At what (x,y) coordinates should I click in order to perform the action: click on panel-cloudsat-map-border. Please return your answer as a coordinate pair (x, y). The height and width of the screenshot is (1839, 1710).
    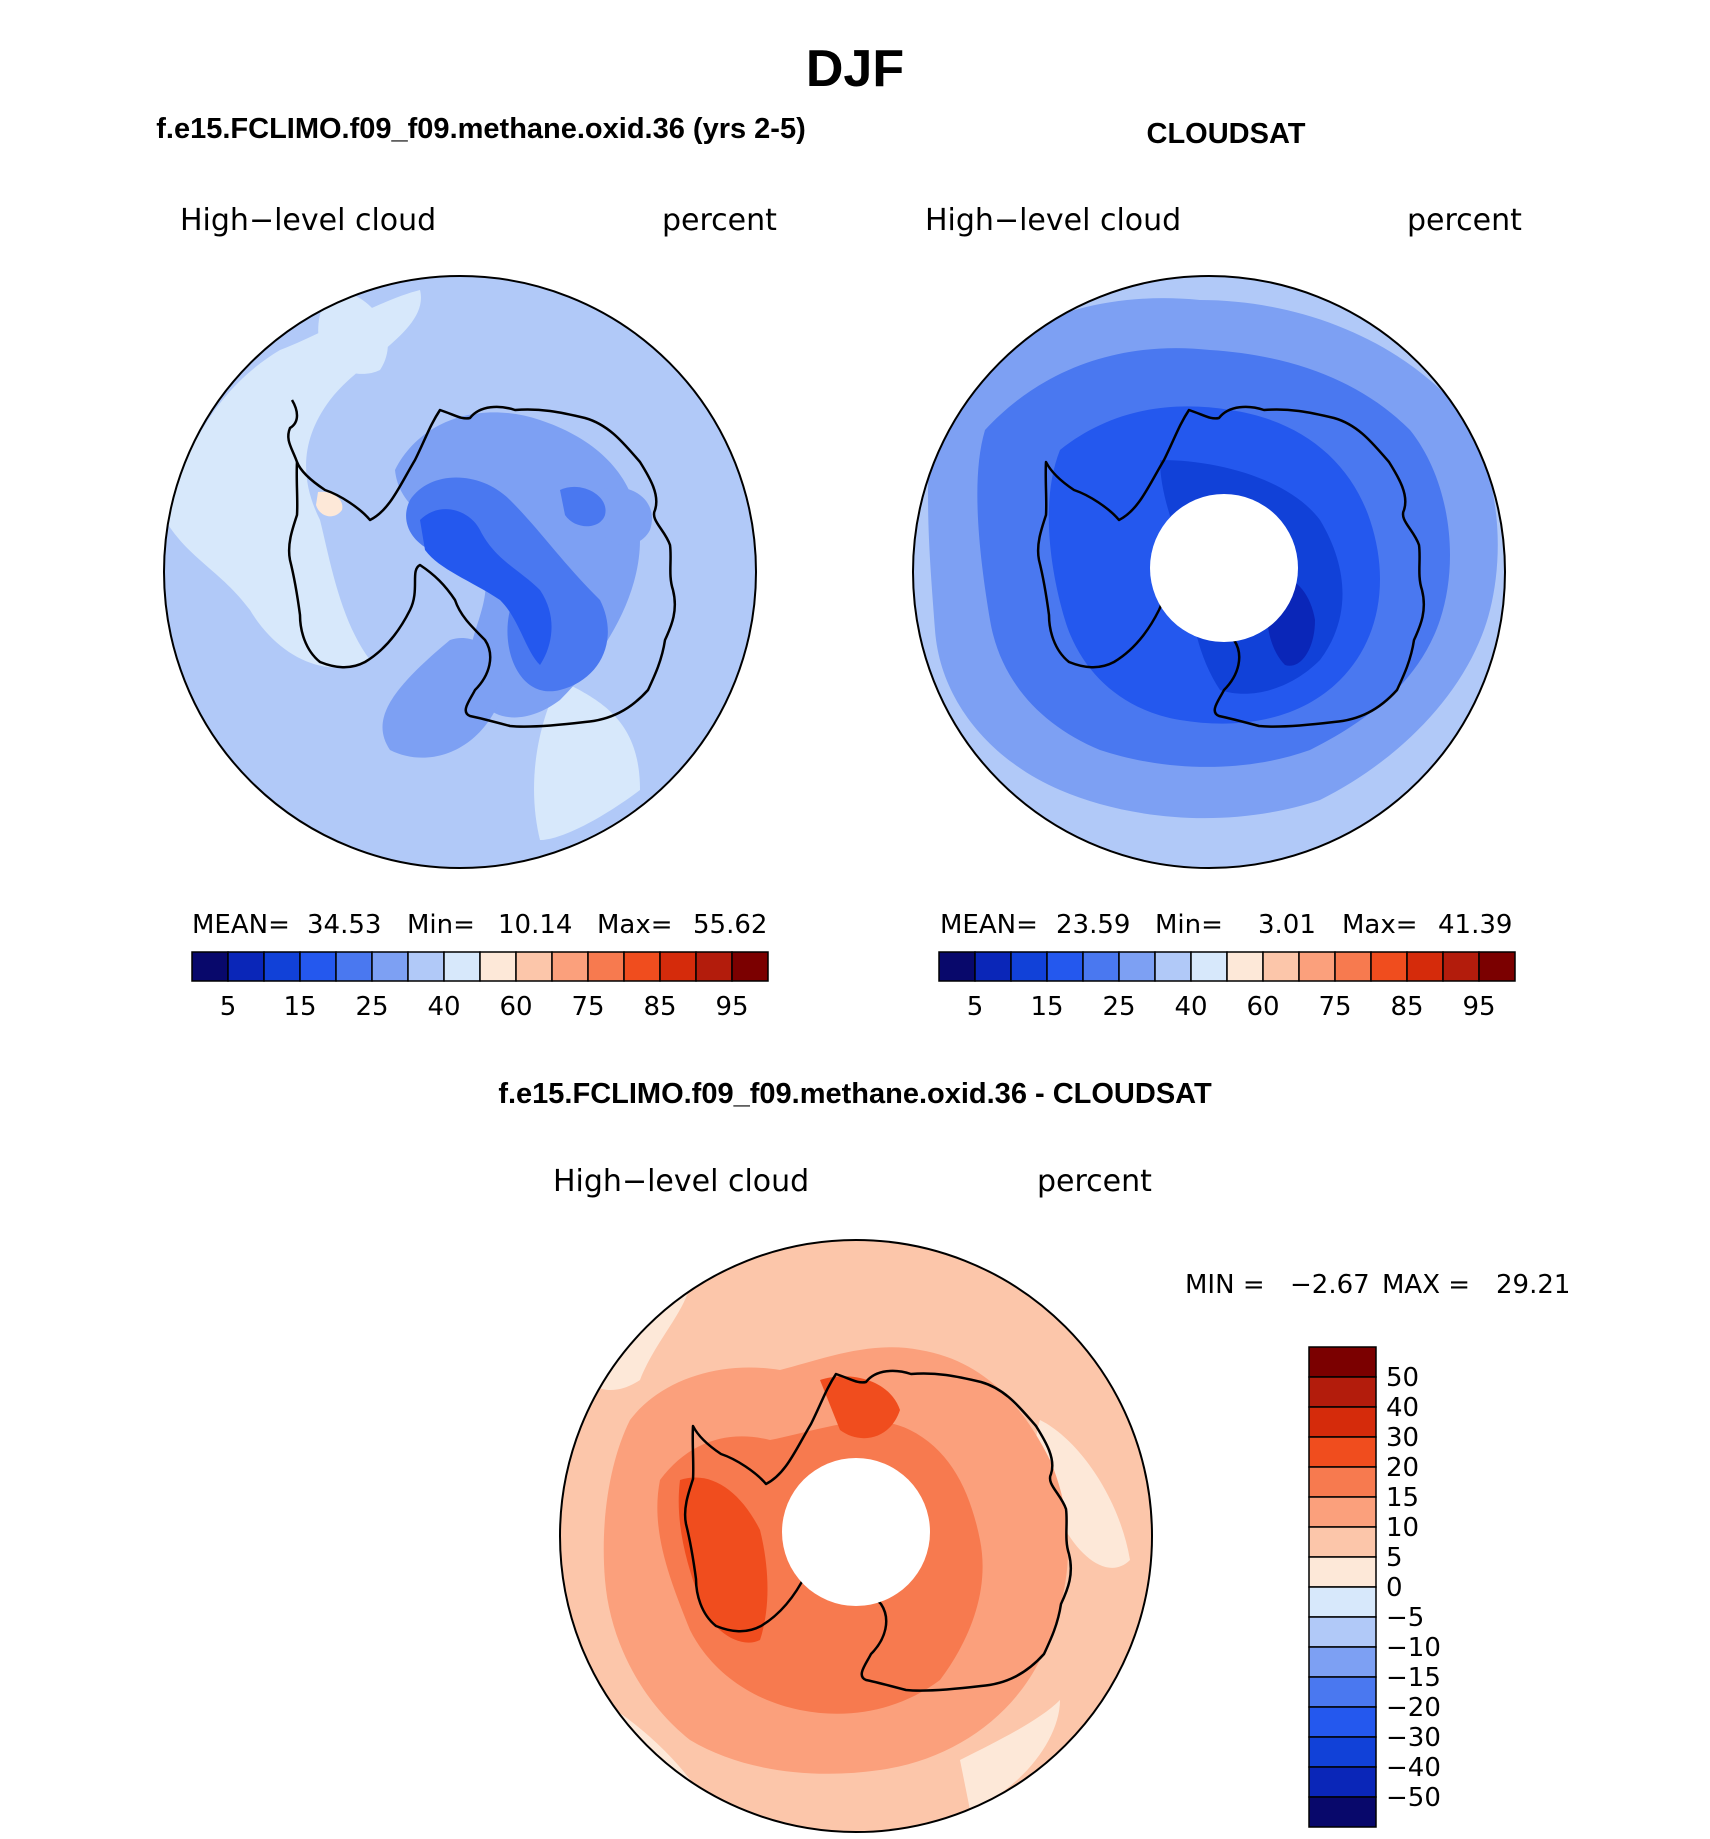
    Looking at the image, I should click on (1209, 572).